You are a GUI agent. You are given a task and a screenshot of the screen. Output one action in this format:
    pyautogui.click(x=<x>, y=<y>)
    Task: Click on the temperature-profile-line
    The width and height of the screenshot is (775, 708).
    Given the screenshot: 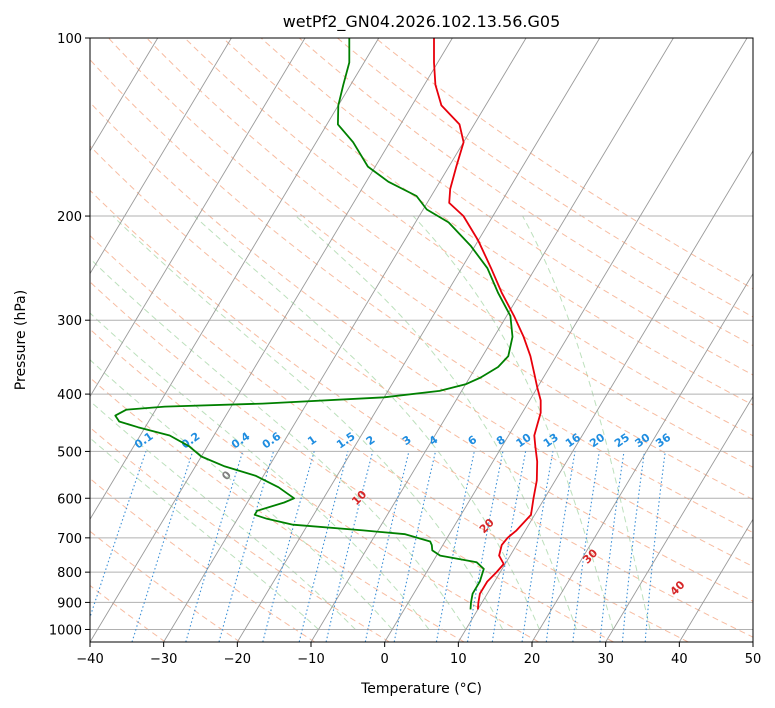 What is the action you would take?
    pyautogui.click(x=487, y=324)
    